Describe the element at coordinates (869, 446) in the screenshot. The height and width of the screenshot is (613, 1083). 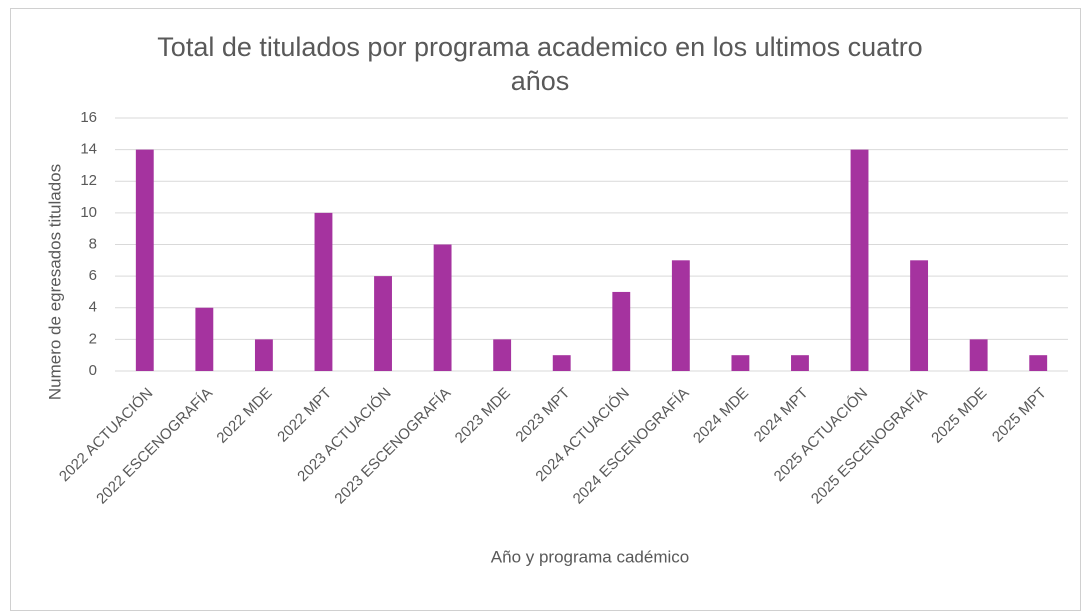
I see `x-tick-label: 2025 ESCENOGRAFÍA` at that location.